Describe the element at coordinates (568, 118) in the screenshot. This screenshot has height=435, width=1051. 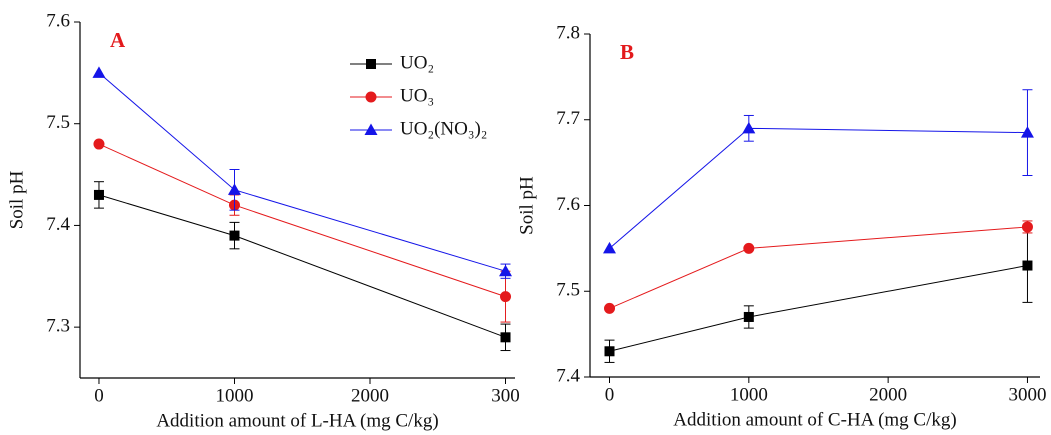
I see `y-tick-label: 7.7` at that location.